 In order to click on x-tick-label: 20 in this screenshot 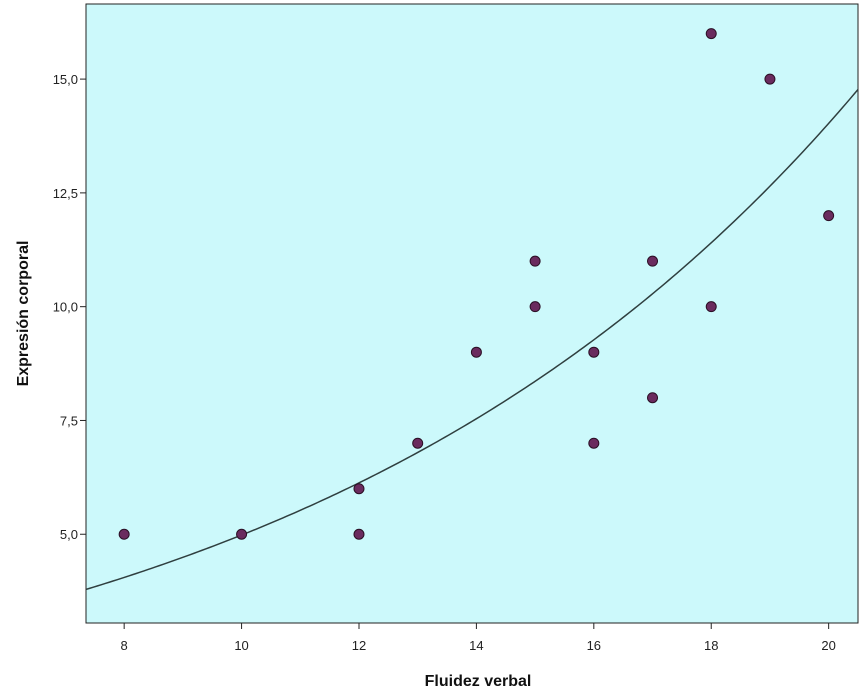, I will do `click(828, 645)`.